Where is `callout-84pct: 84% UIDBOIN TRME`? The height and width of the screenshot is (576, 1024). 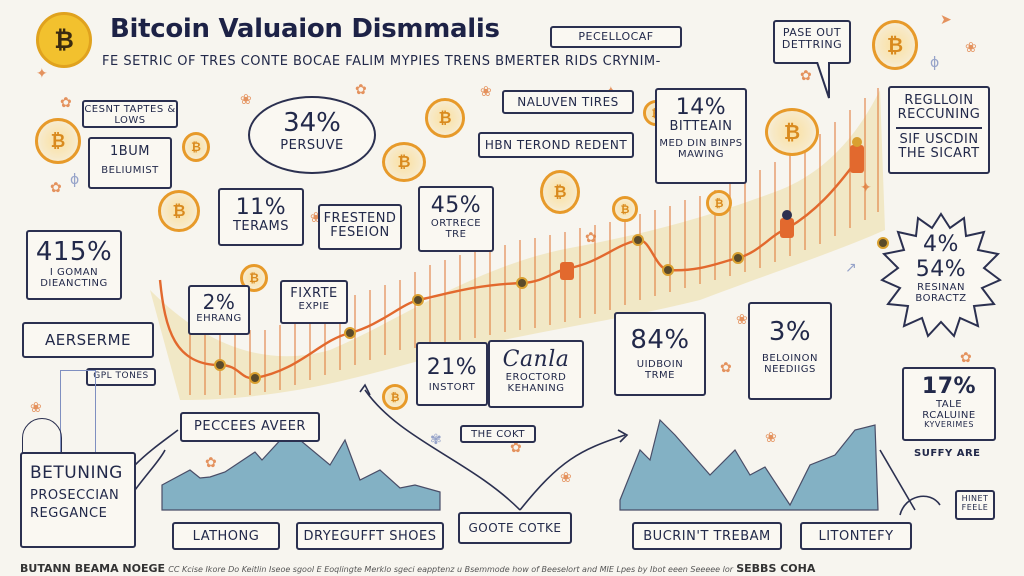
callout-84pct: 84% UIDBOIN TRME is located at coordinates (660, 354).